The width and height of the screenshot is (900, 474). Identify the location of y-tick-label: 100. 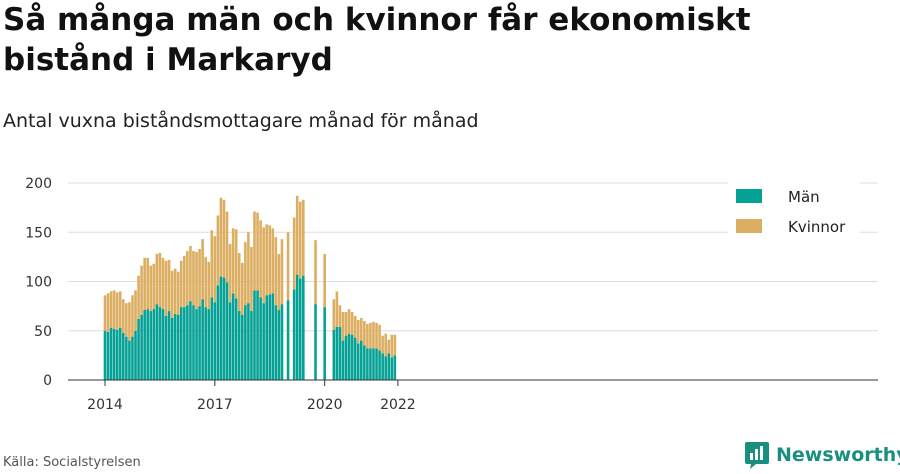
(38, 283).